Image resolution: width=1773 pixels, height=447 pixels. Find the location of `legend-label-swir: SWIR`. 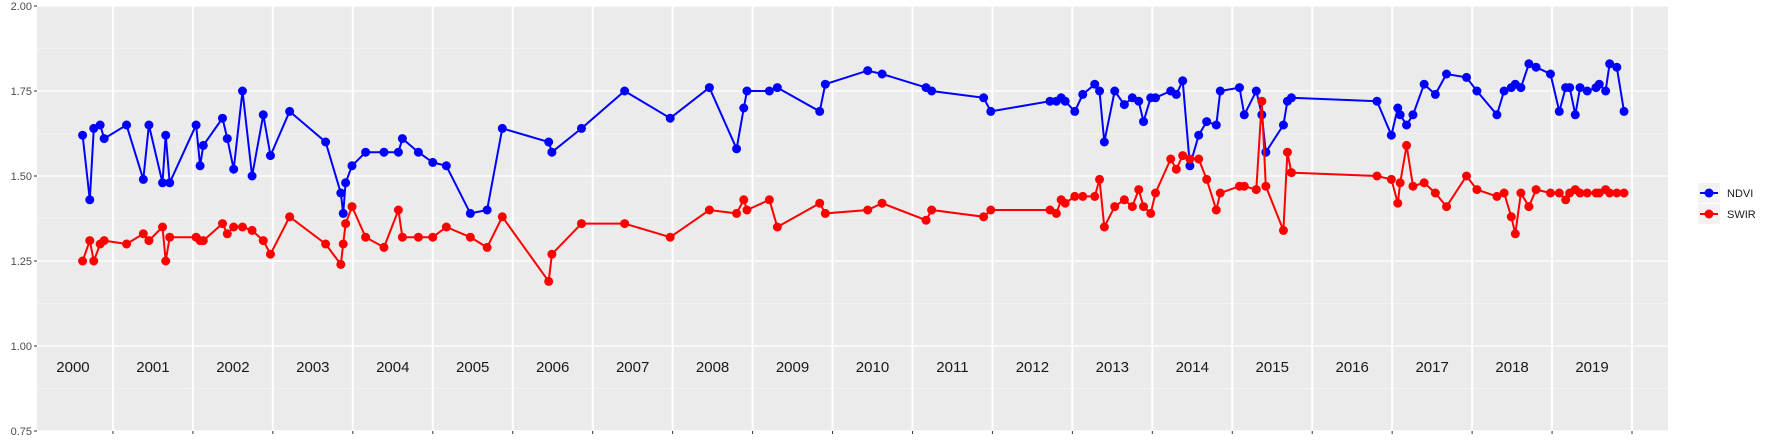

legend-label-swir: SWIR is located at coordinates (1741, 215).